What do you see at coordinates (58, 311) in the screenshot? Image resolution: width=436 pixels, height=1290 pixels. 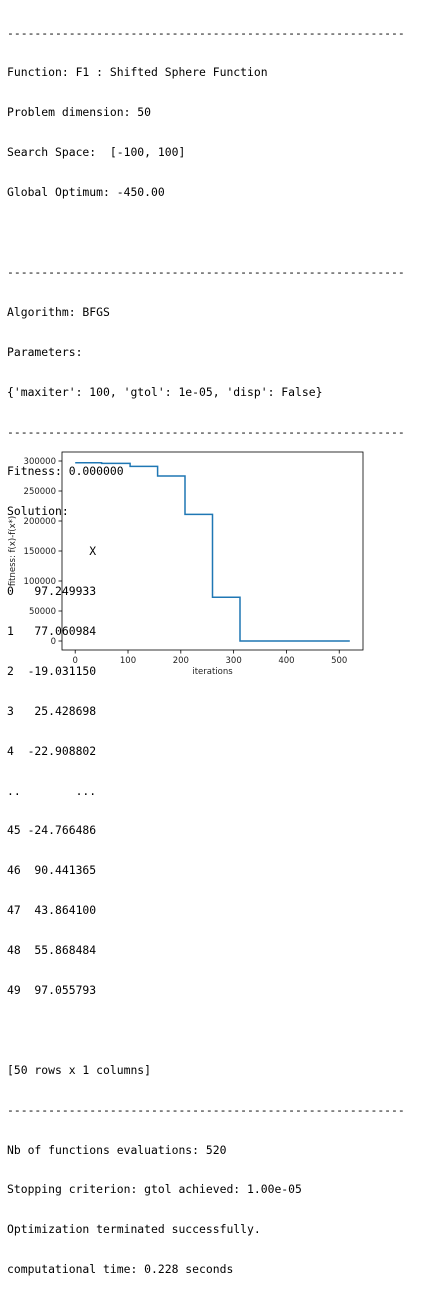 I see `algorithm-name: Algorithm: BFGS` at bounding box center [58, 311].